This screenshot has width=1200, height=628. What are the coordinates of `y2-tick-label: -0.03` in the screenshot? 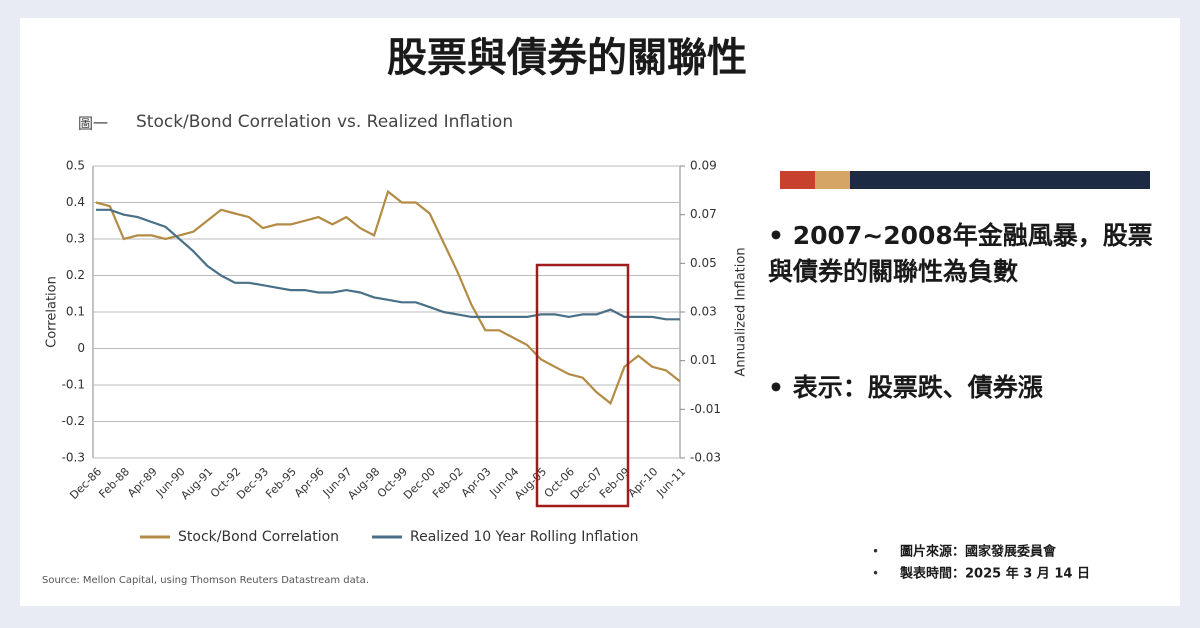 It's located at (705, 458).